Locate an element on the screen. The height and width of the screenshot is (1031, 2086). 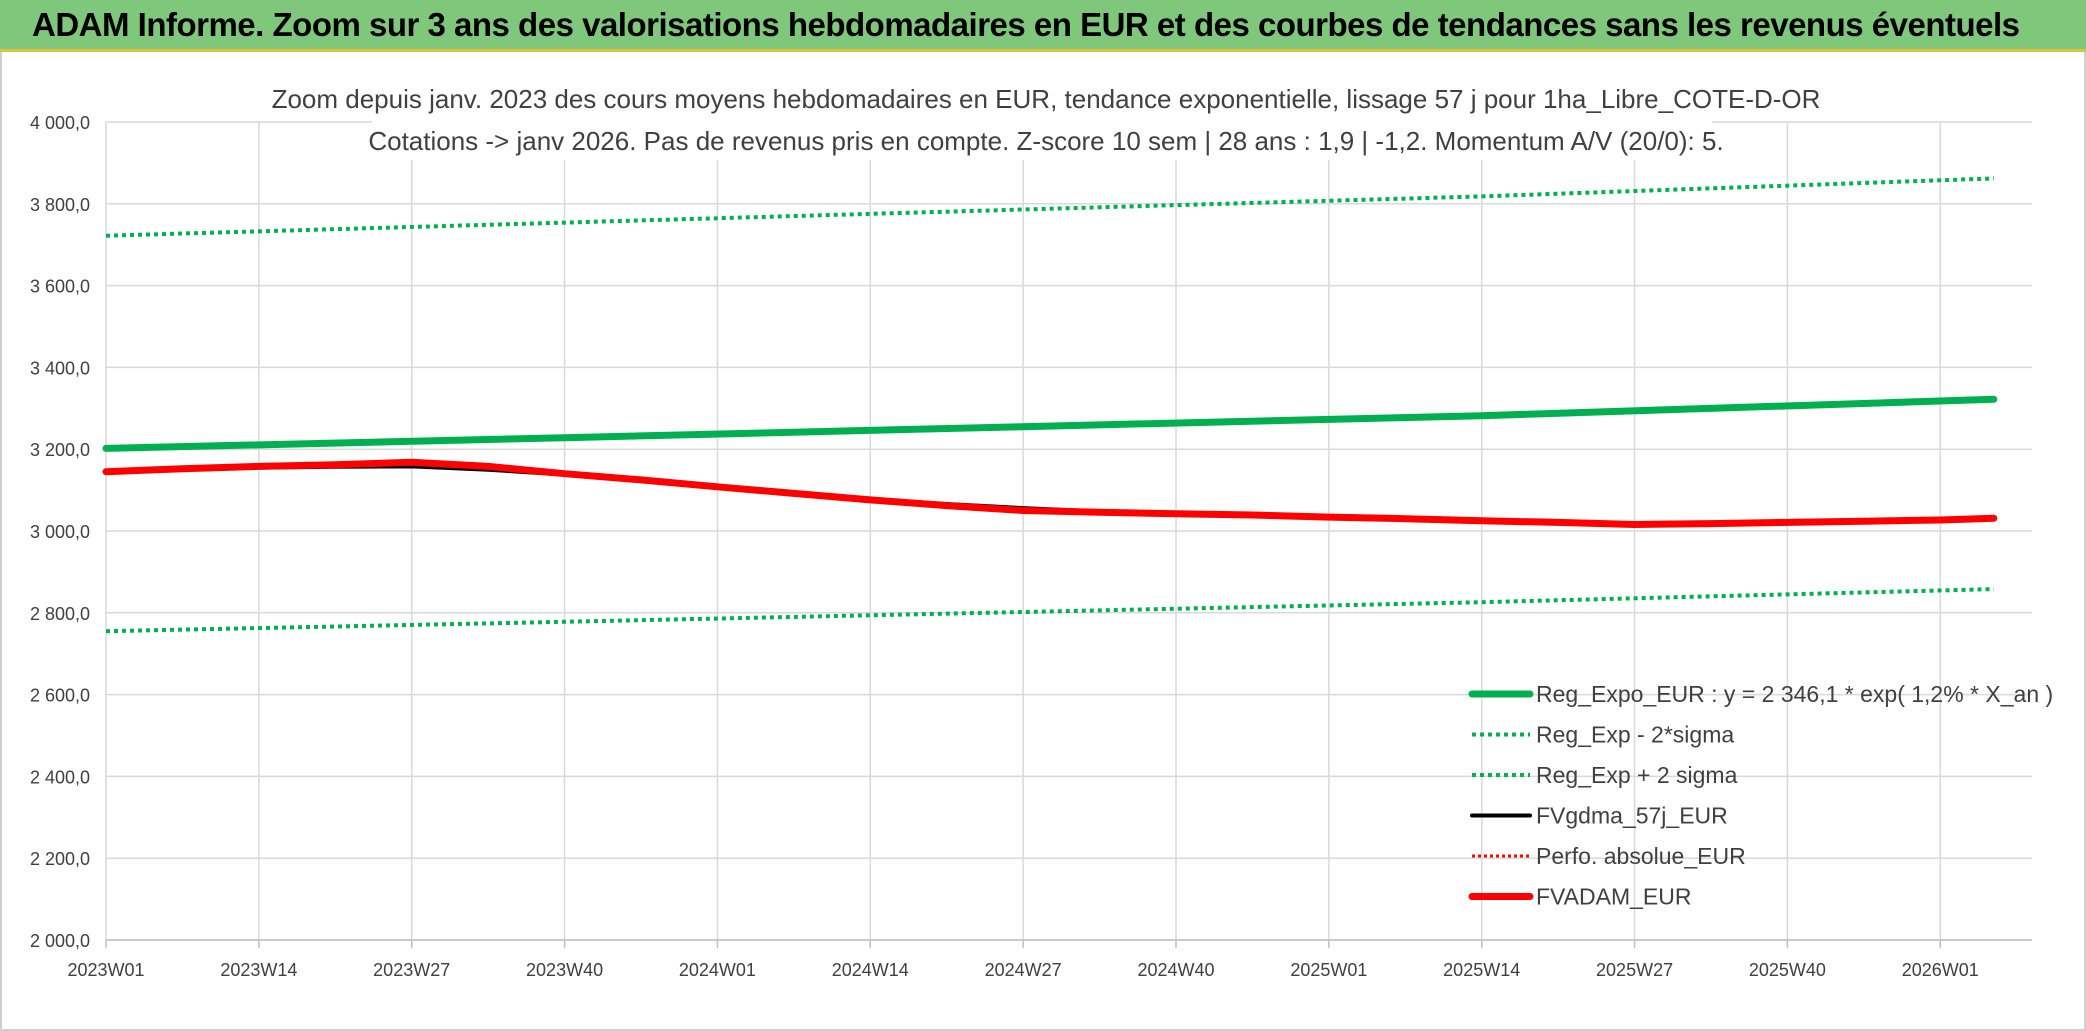
x-tick-label: 2025W01 is located at coordinates (1328, 970).